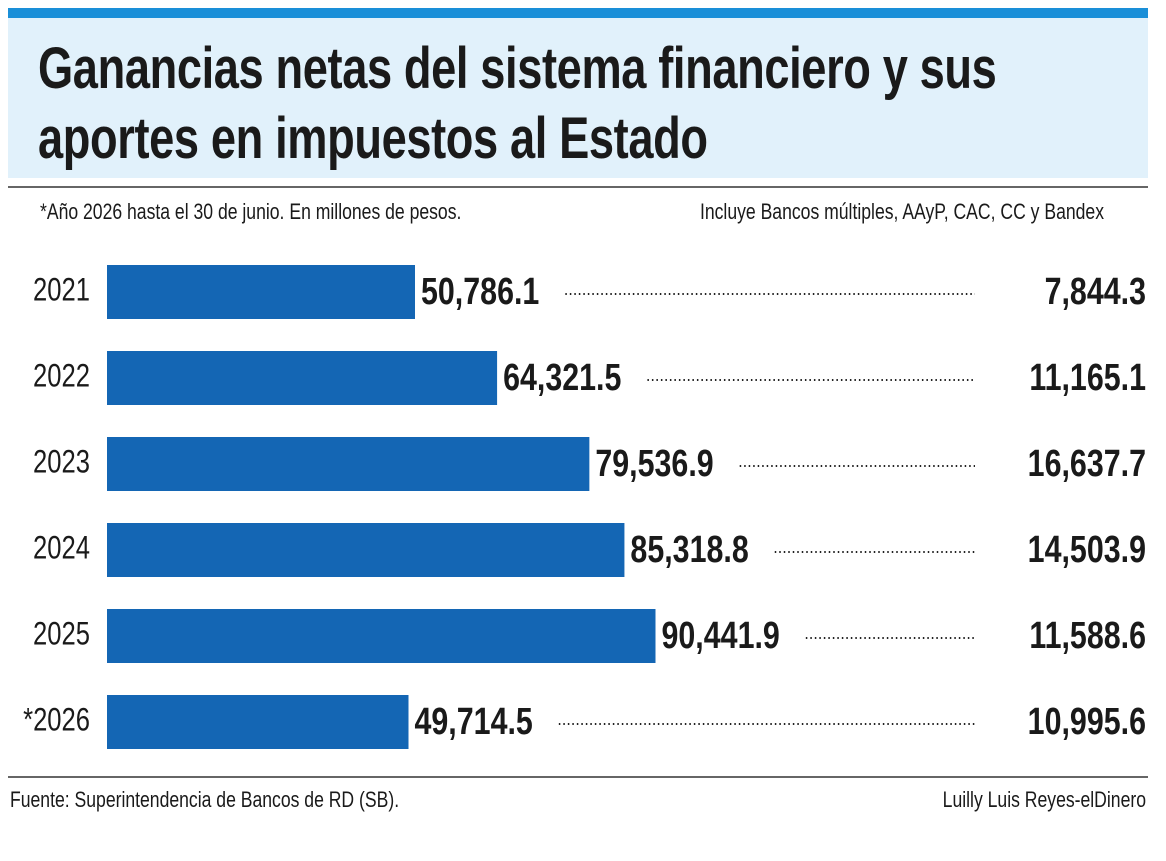 This screenshot has width=1166, height=861. Describe the element at coordinates (61, 376) in the screenshot. I see `y-tick-label: 2022` at that location.